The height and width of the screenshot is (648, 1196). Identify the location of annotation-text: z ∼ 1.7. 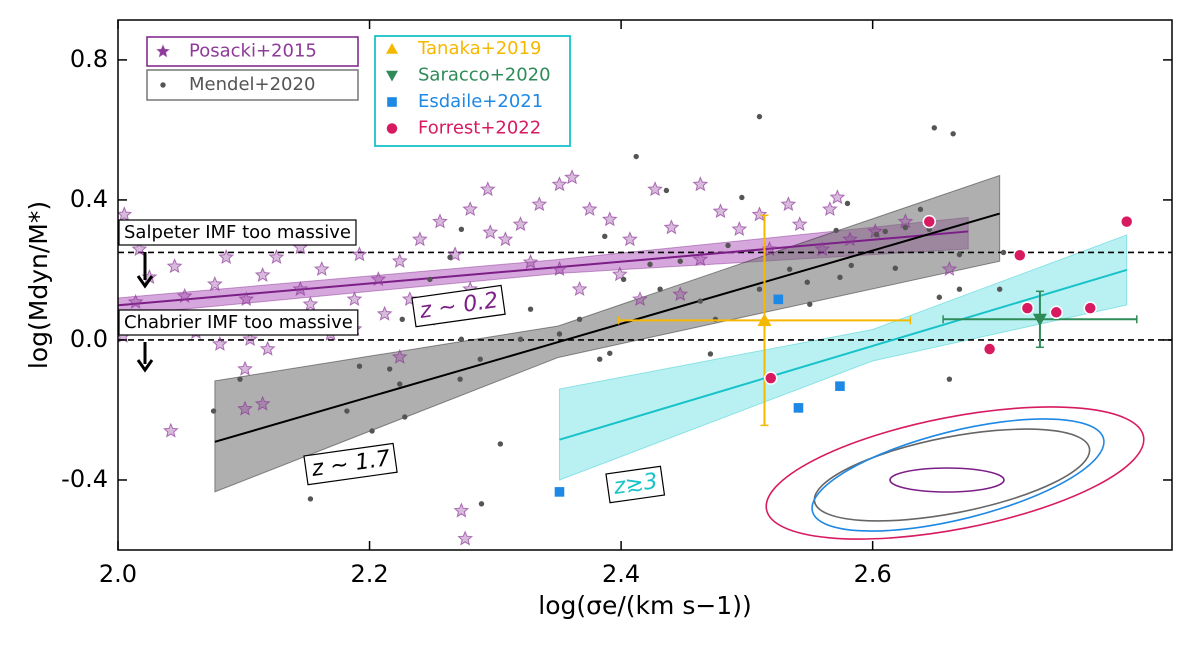
(350, 464).